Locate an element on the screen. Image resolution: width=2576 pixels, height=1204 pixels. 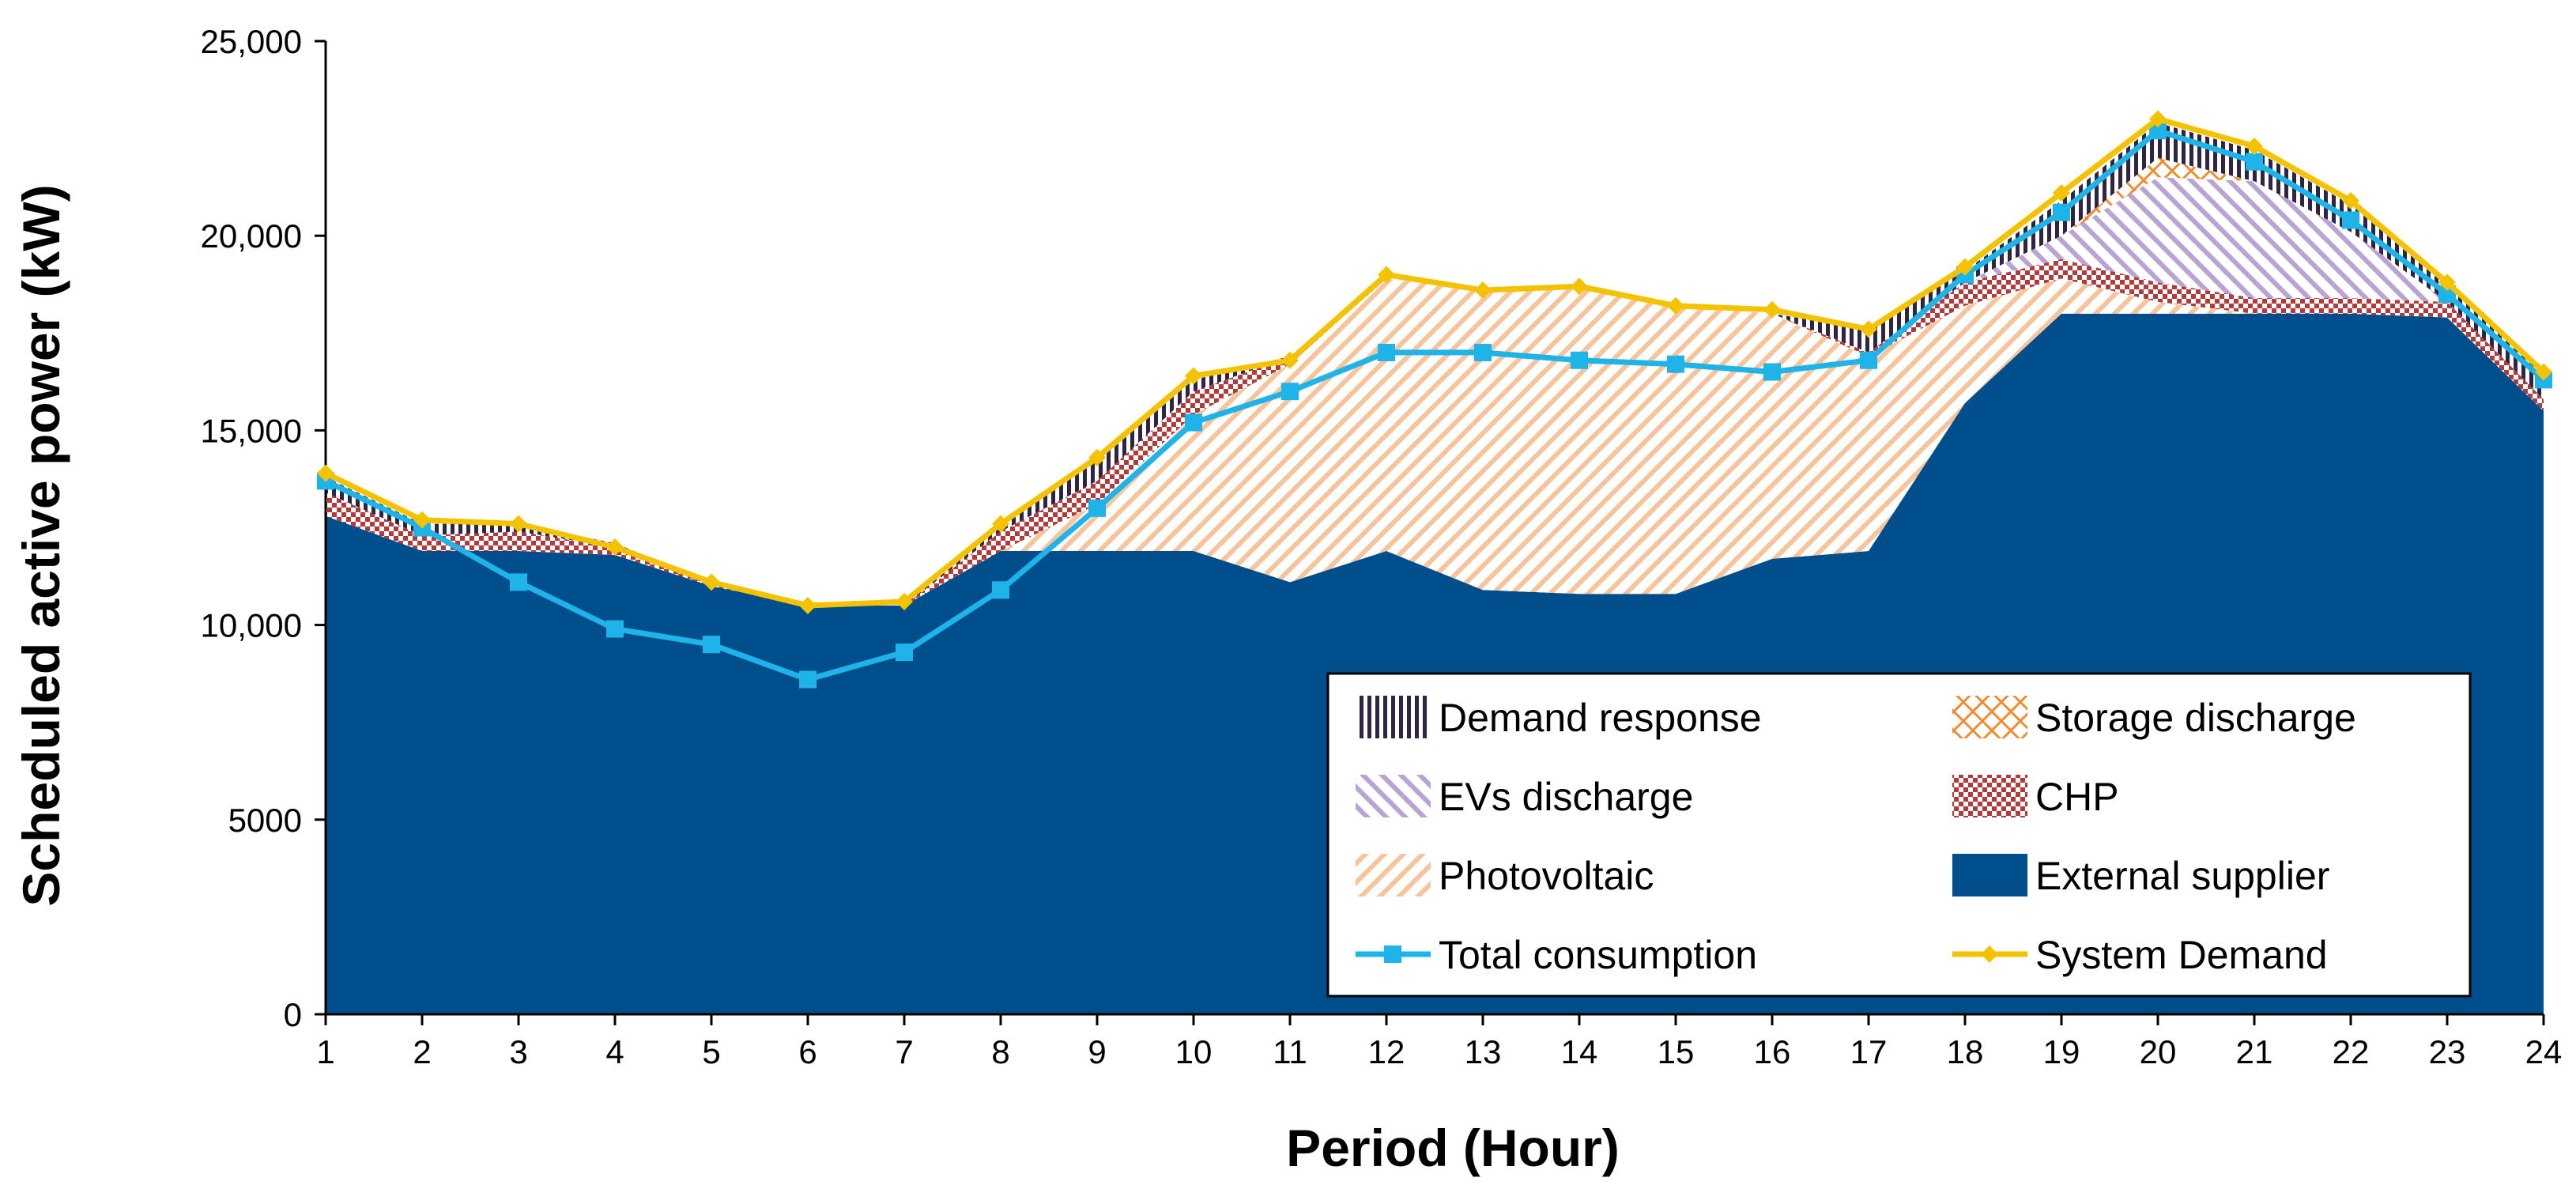
x-tick-label: 7 is located at coordinates (904, 1051).